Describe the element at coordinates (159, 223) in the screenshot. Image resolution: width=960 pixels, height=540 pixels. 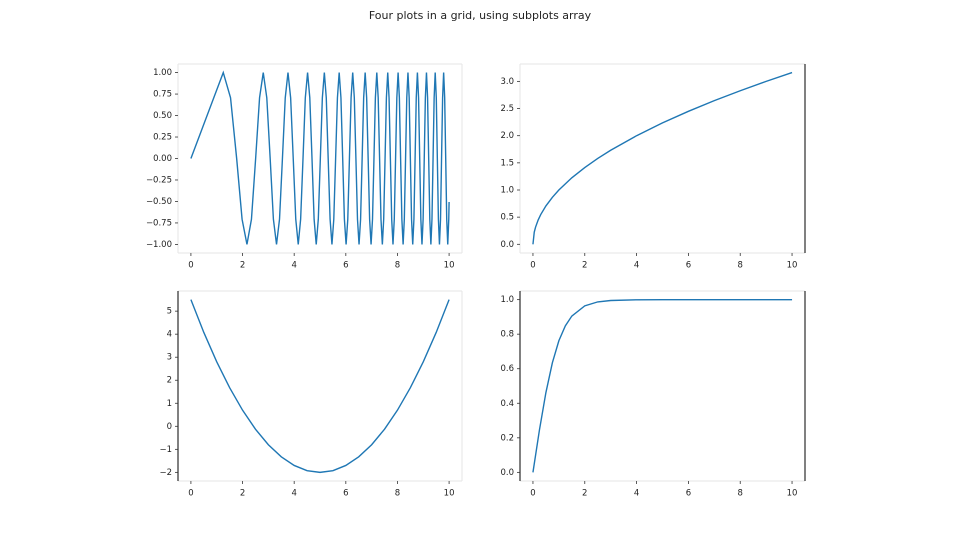
I see `y-tick-label: −0.75` at that location.